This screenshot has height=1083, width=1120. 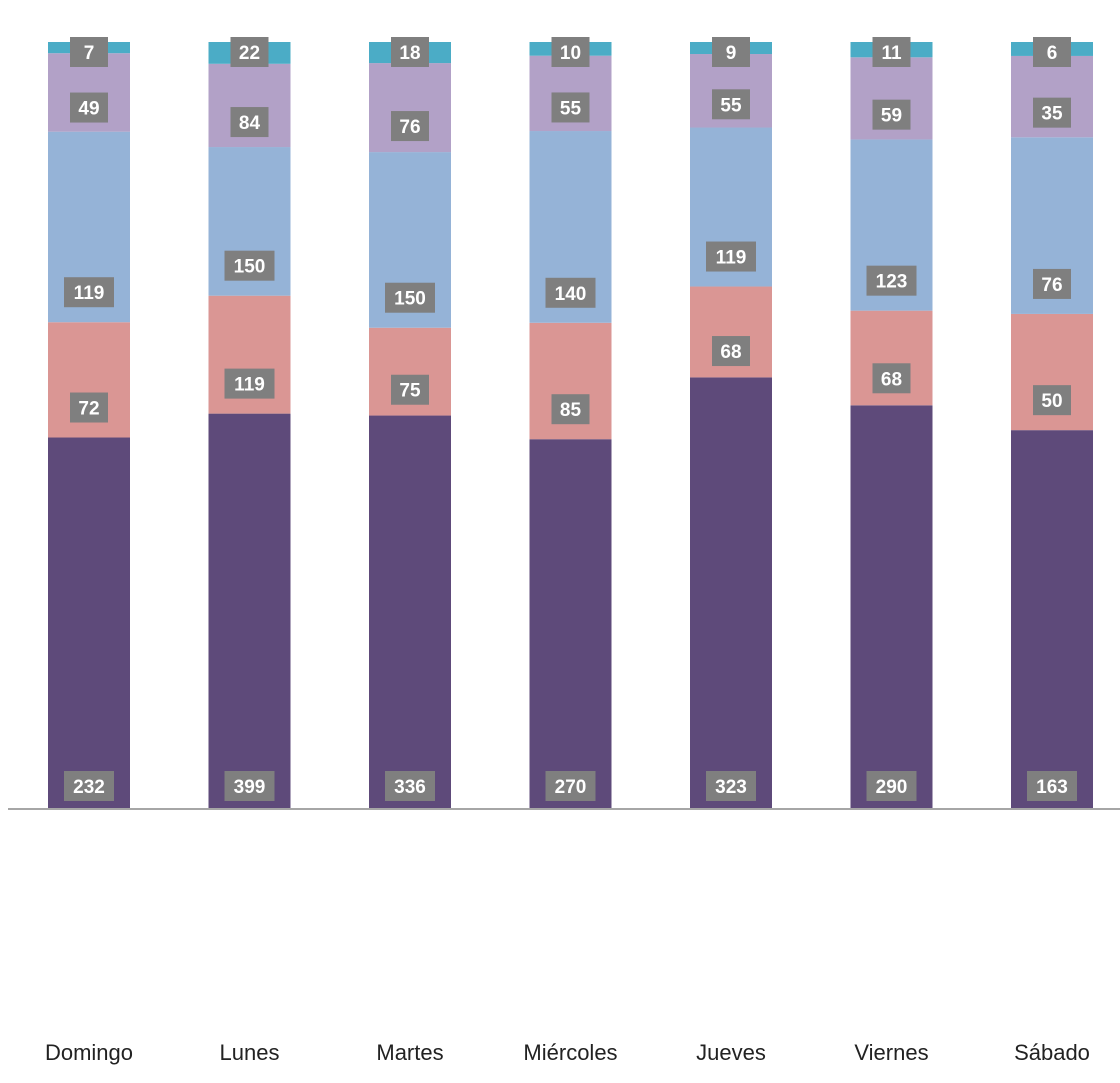 I want to click on data-label: 323, so click(x=731, y=787).